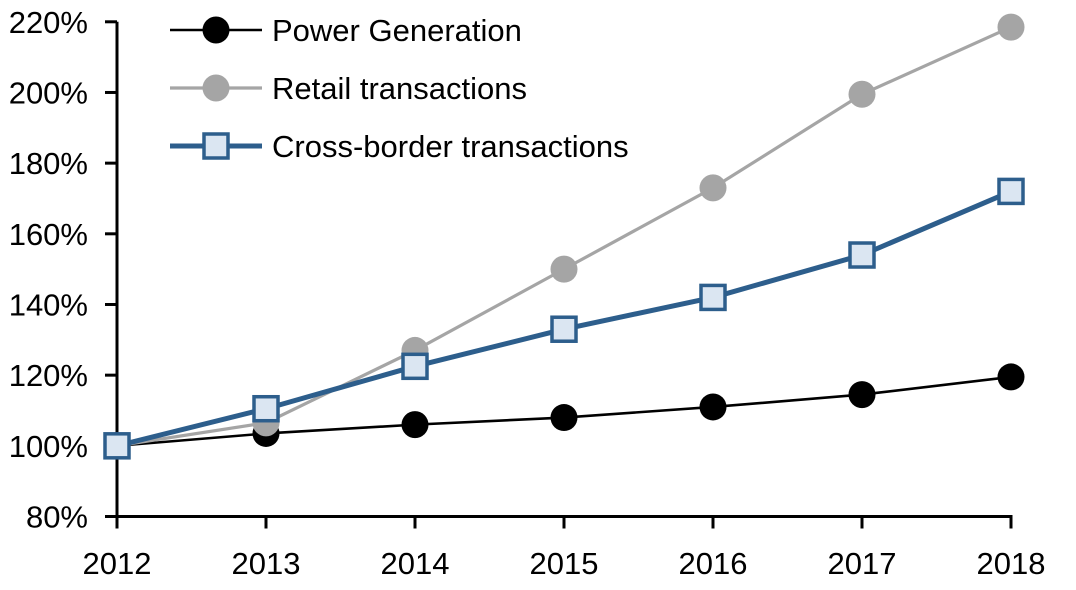  What do you see at coordinates (450, 146) in the screenshot?
I see `legend-label: Cross-border transactions` at bounding box center [450, 146].